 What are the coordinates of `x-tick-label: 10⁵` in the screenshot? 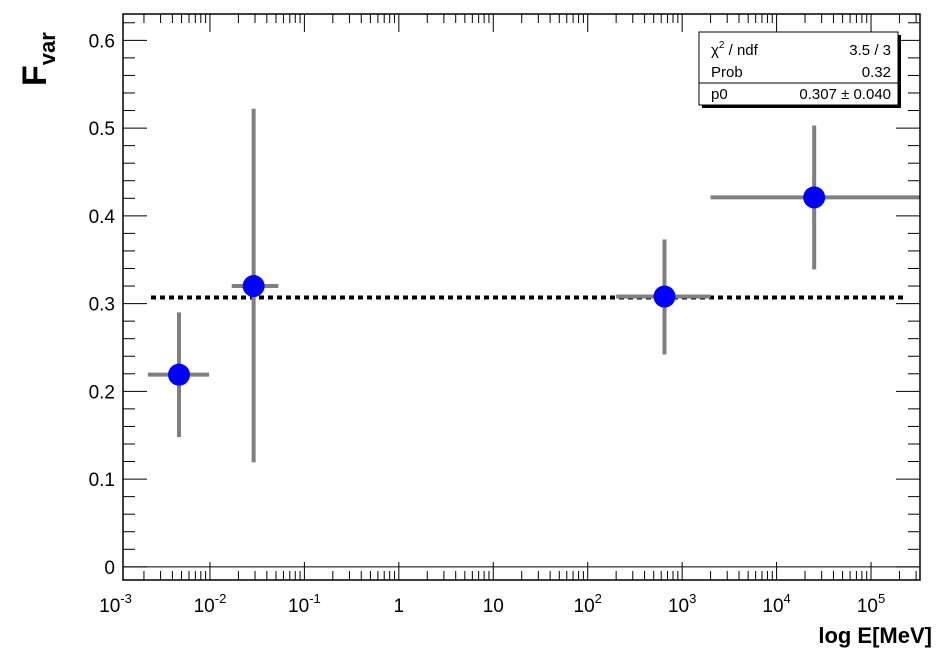 It's located at (871, 604).